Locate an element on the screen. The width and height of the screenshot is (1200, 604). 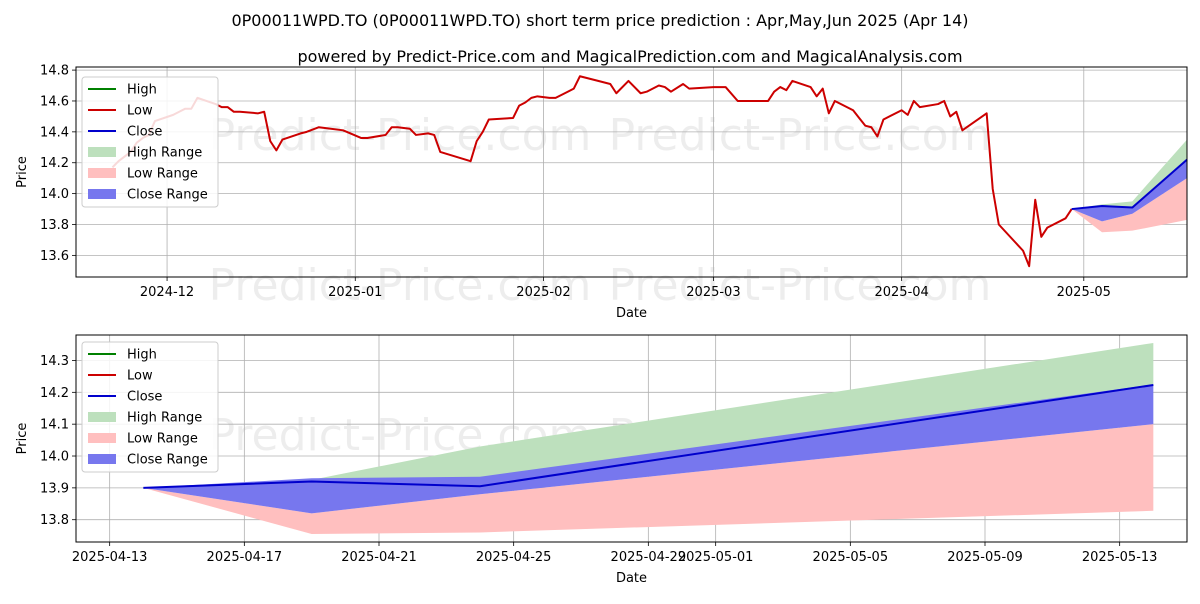
close-range-band is located at coordinates (1129, 190).